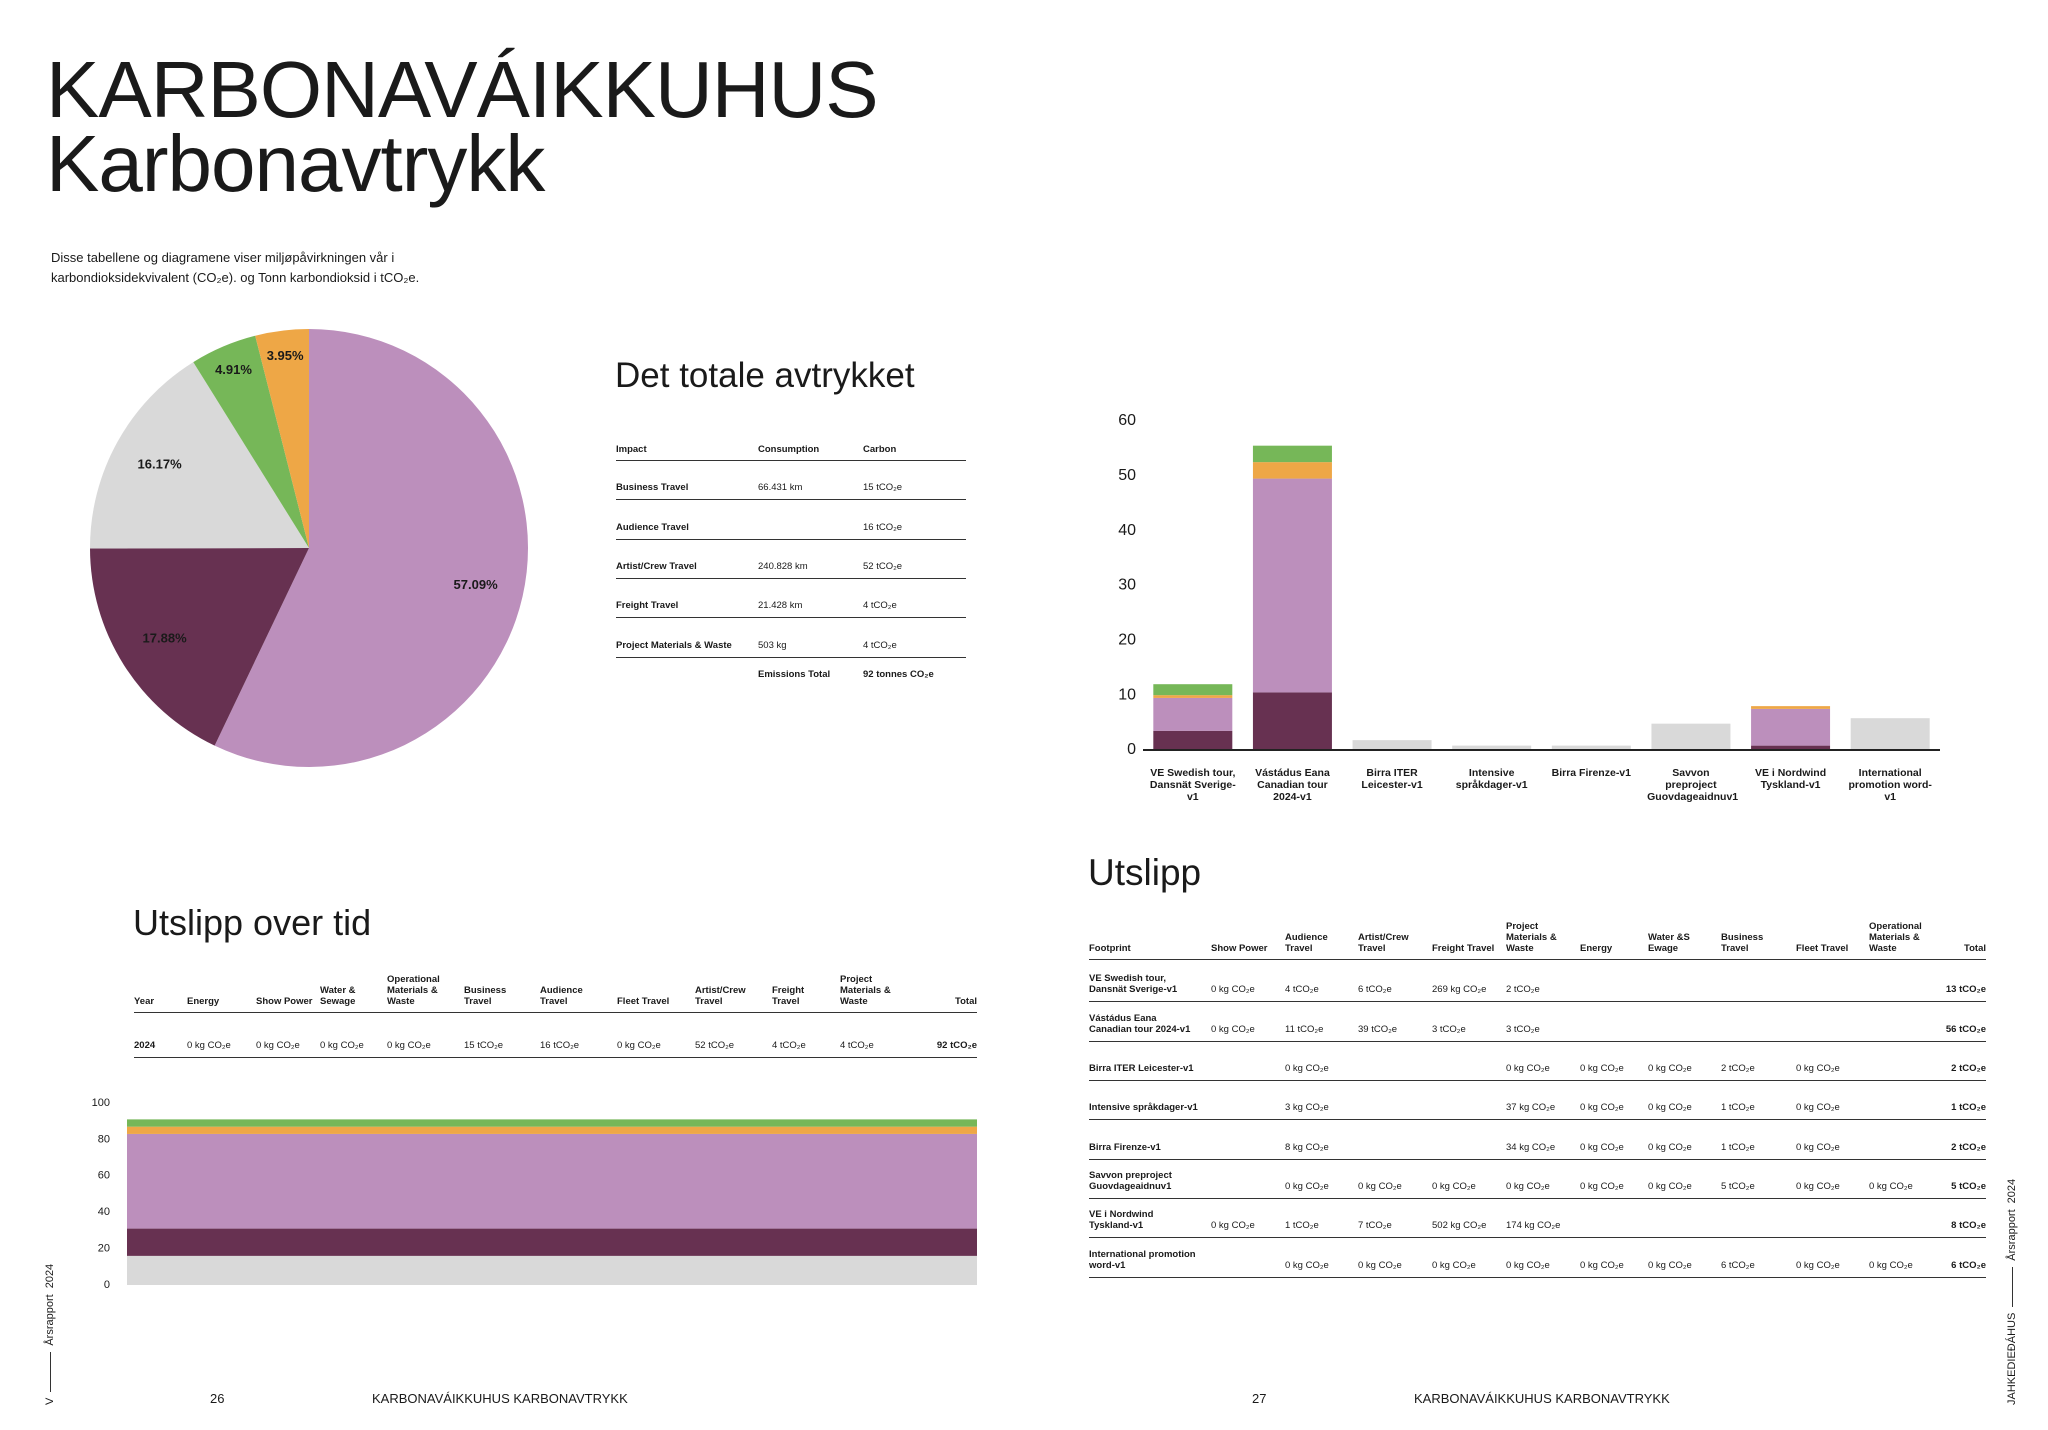 This screenshot has width=2048, height=1430. I want to click on table-cell: Year, so click(144, 1001).